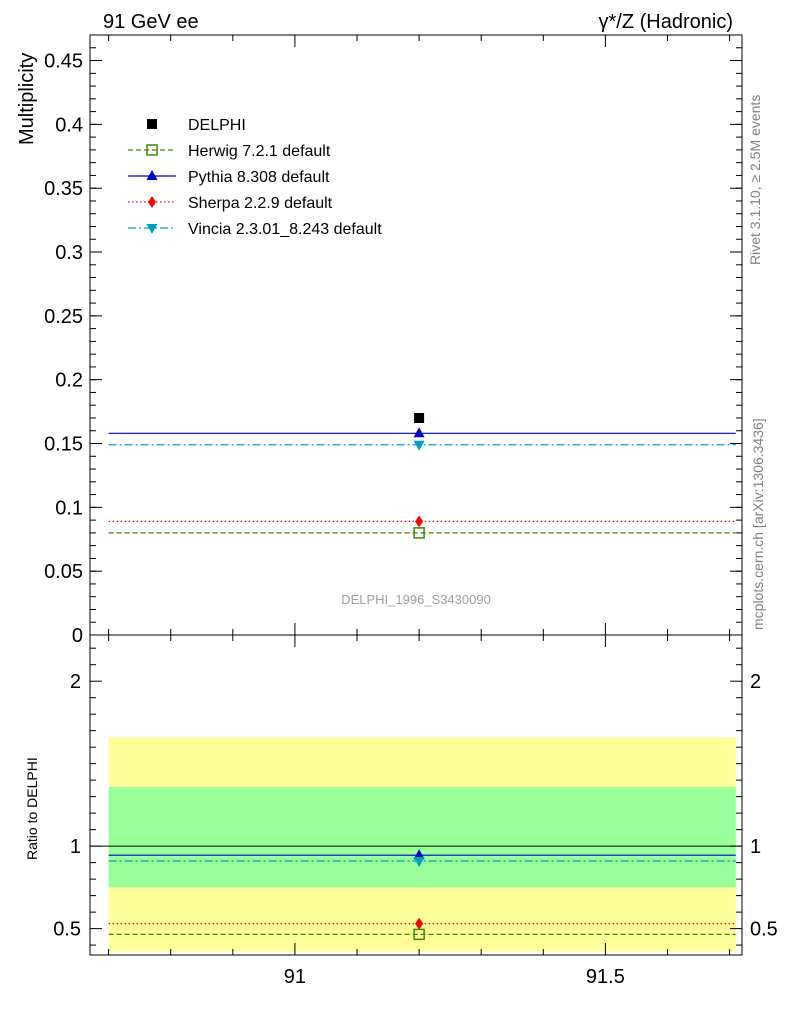 The width and height of the screenshot is (786, 1024). What do you see at coordinates (605, 977) in the screenshot?
I see `x-tick-label: 91.5` at bounding box center [605, 977].